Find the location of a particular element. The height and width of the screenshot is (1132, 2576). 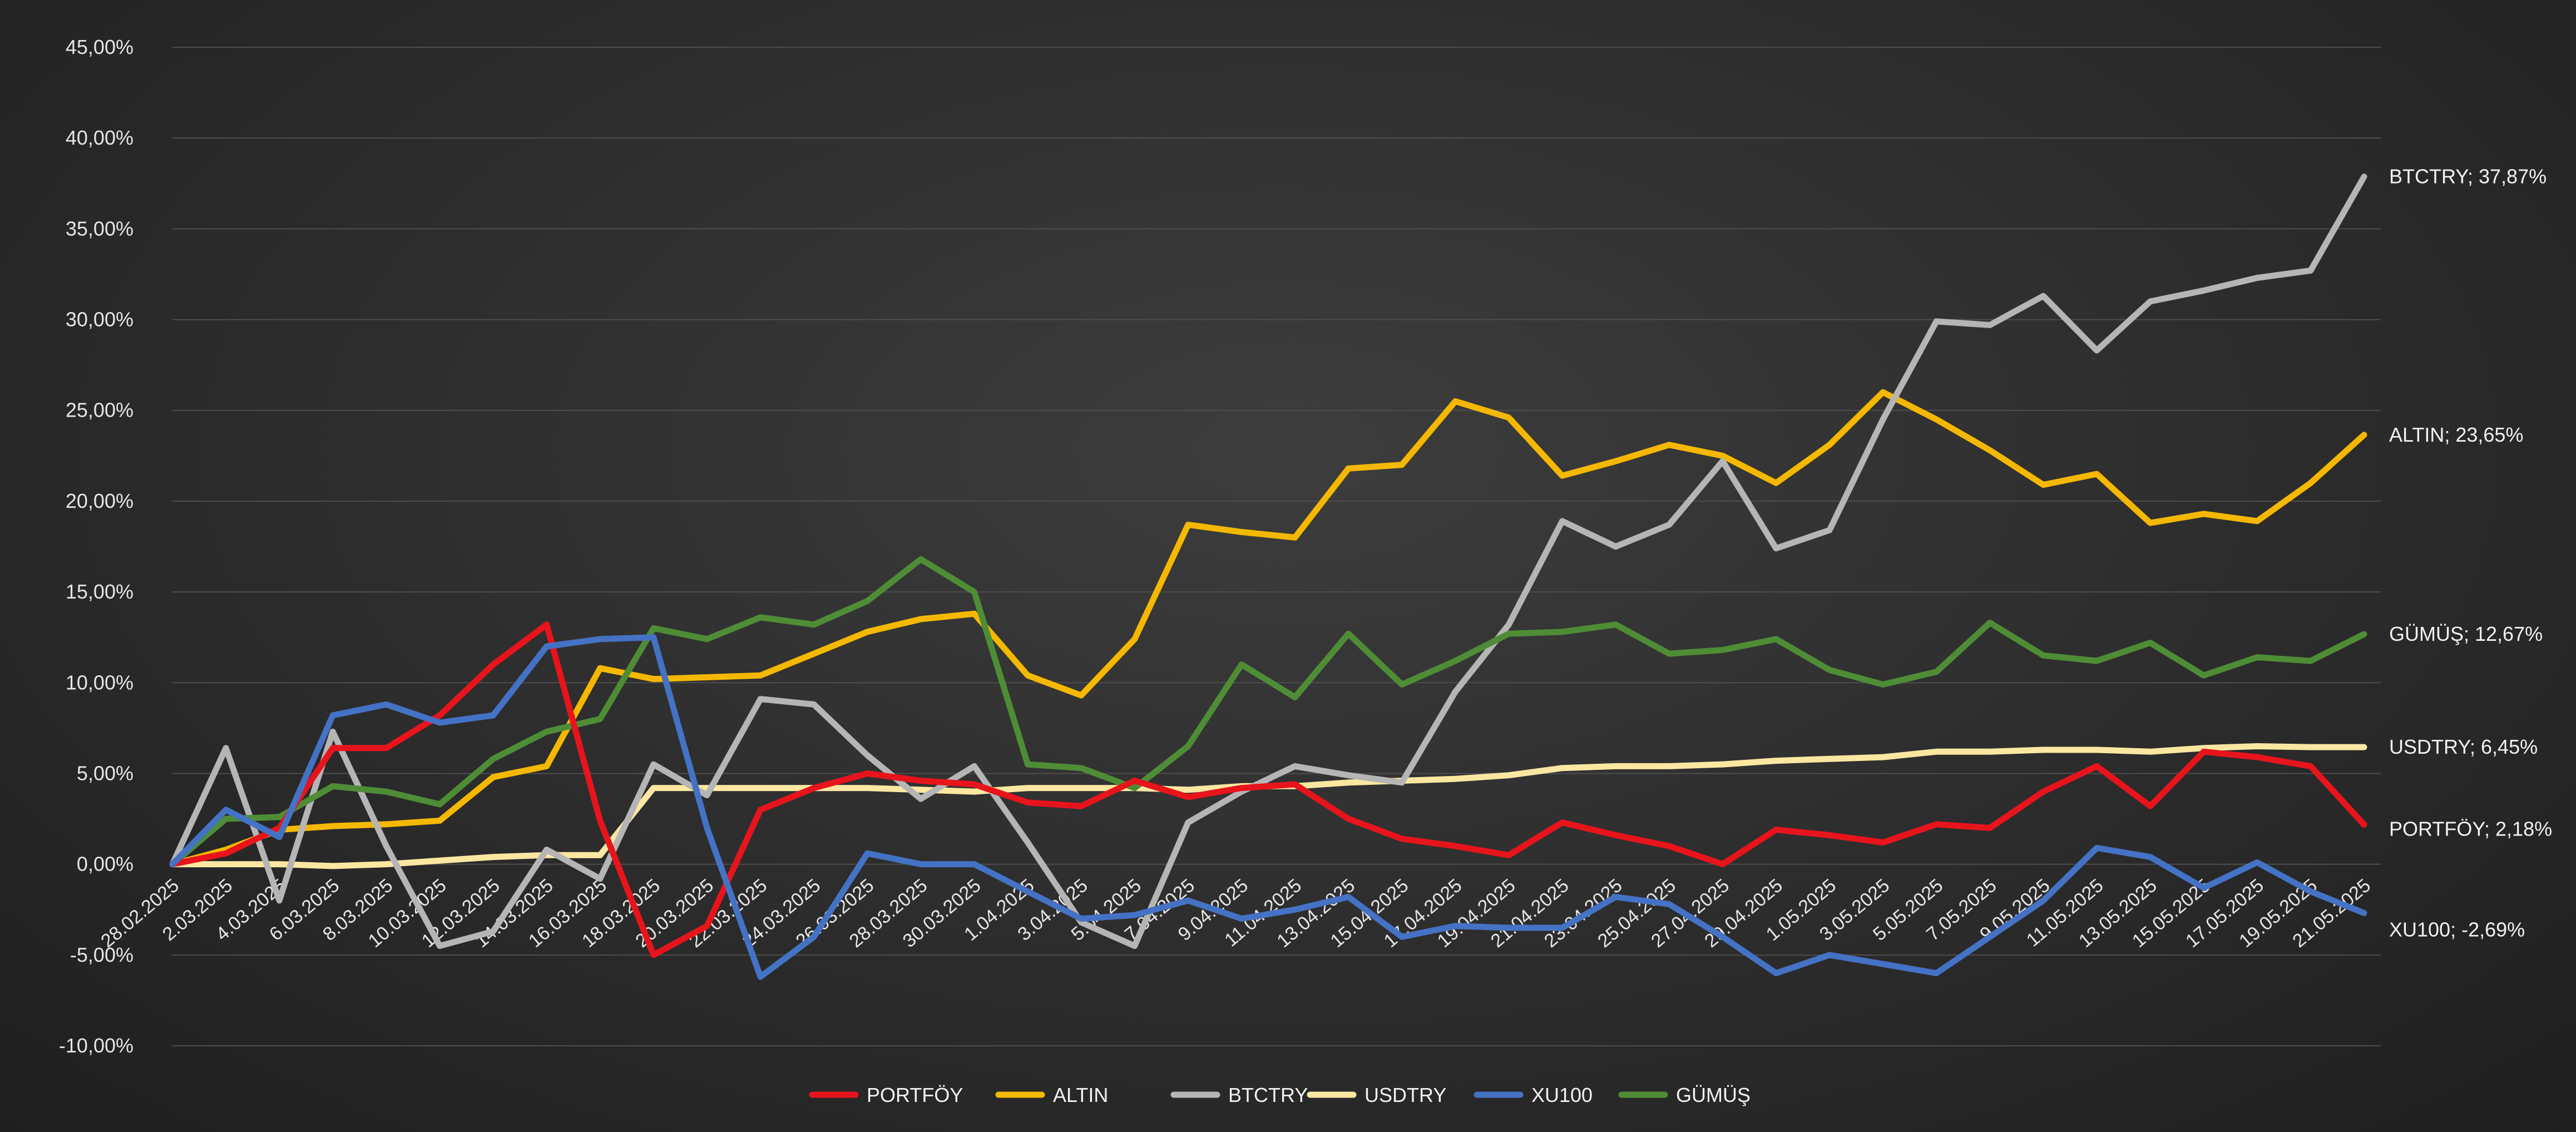

end-label-btctry: BTCTRY; 37,87% is located at coordinates (2468, 176).